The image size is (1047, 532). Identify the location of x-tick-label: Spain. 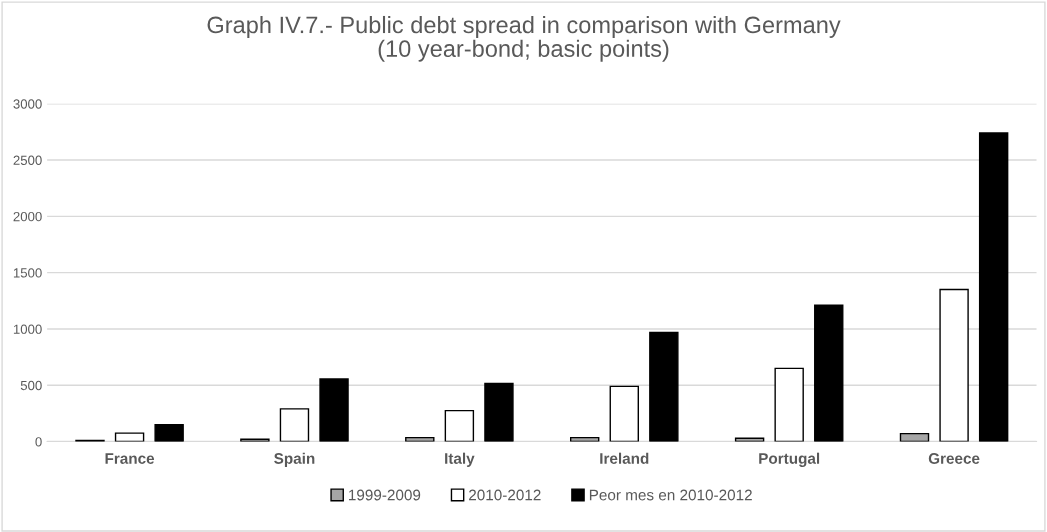
(294, 459).